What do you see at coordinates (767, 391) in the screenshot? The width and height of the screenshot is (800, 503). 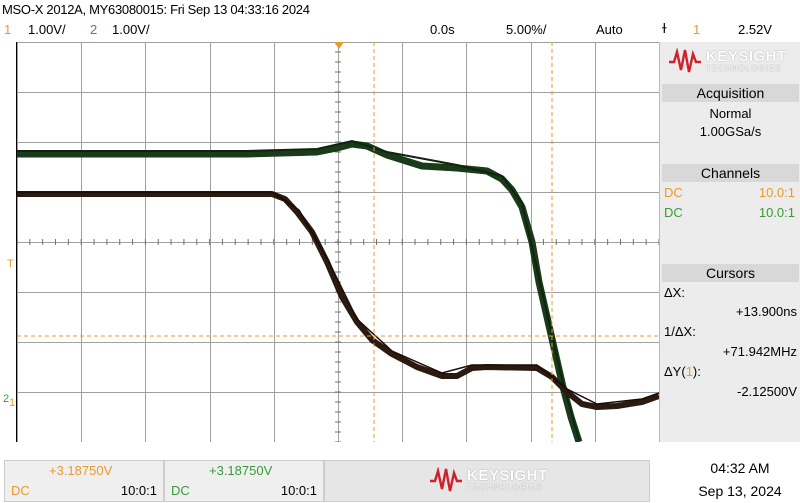 I see `delta-y-value: -2.12500V` at bounding box center [767, 391].